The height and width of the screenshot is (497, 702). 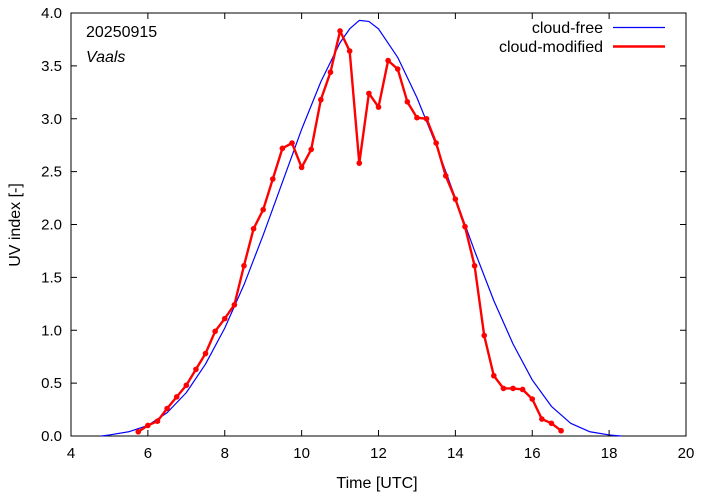 What do you see at coordinates (51, 119) in the screenshot?
I see `y-tick-label: 3.0` at bounding box center [51, 119].